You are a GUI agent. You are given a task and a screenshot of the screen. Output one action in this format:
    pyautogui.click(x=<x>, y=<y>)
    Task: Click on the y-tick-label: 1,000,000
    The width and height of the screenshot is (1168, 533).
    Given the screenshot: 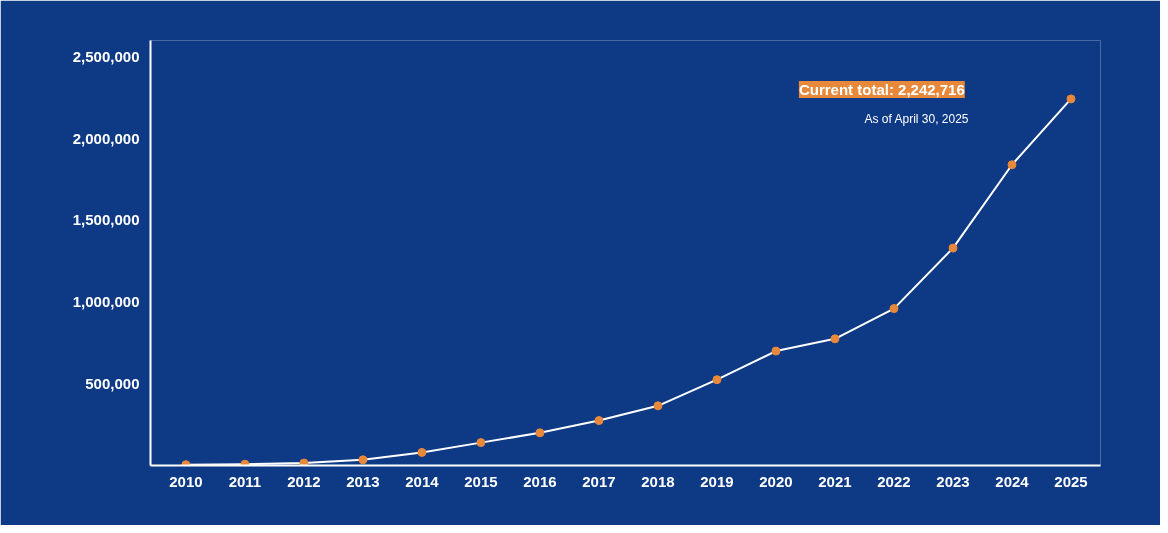 What is the action you would take?
    pyautogui.click(x=106, y=302)
    